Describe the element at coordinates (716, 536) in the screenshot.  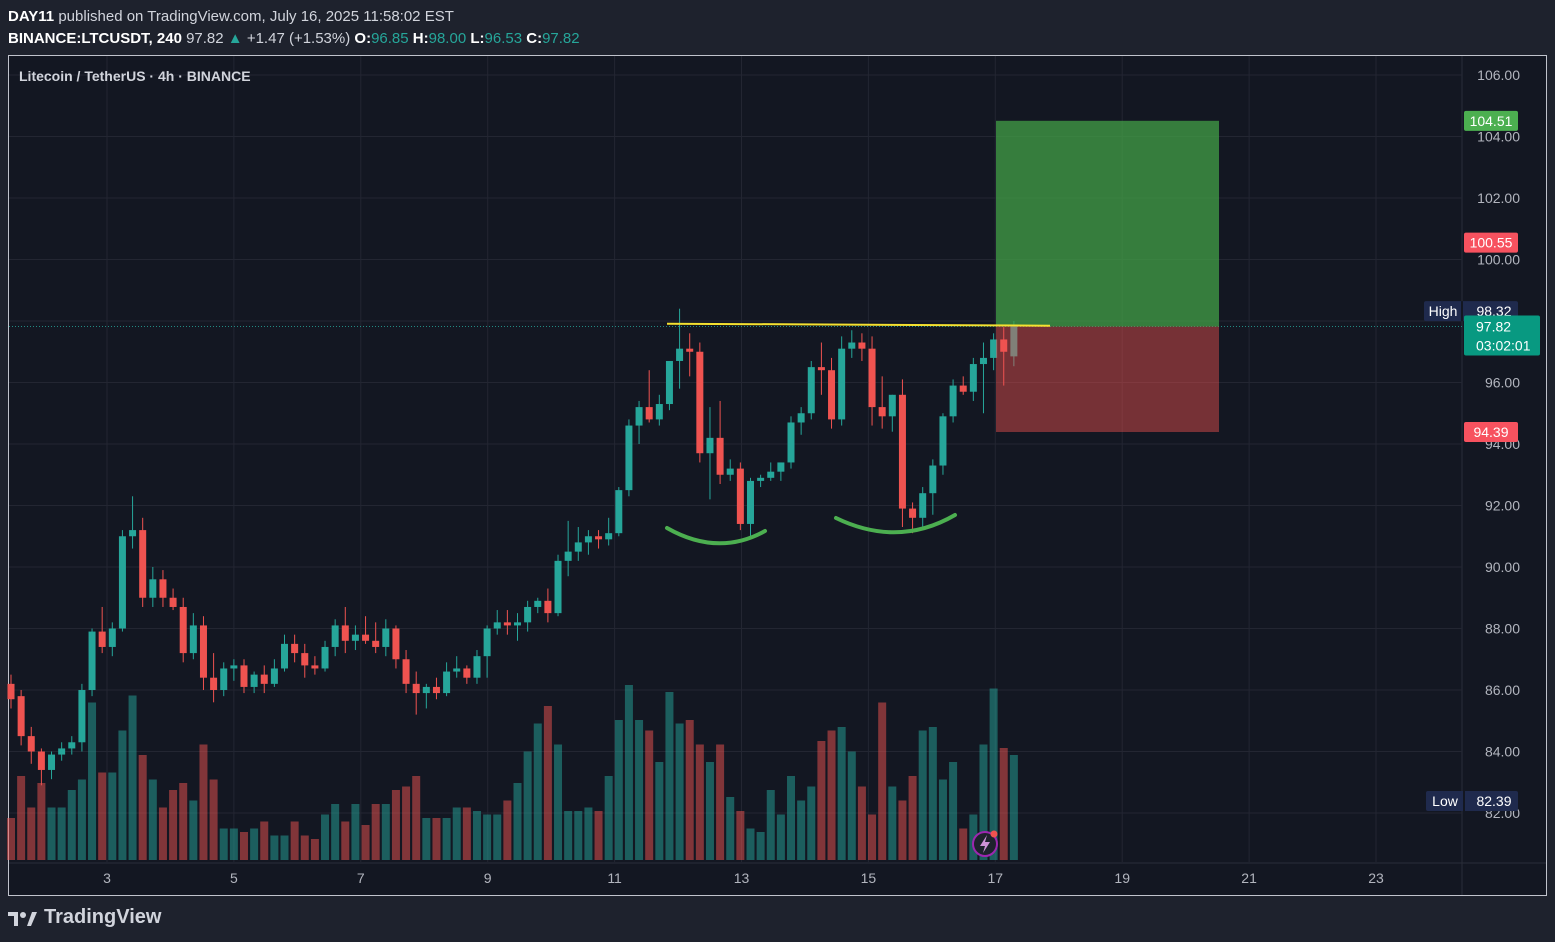
I see `left-shoulder-curve` at that location.